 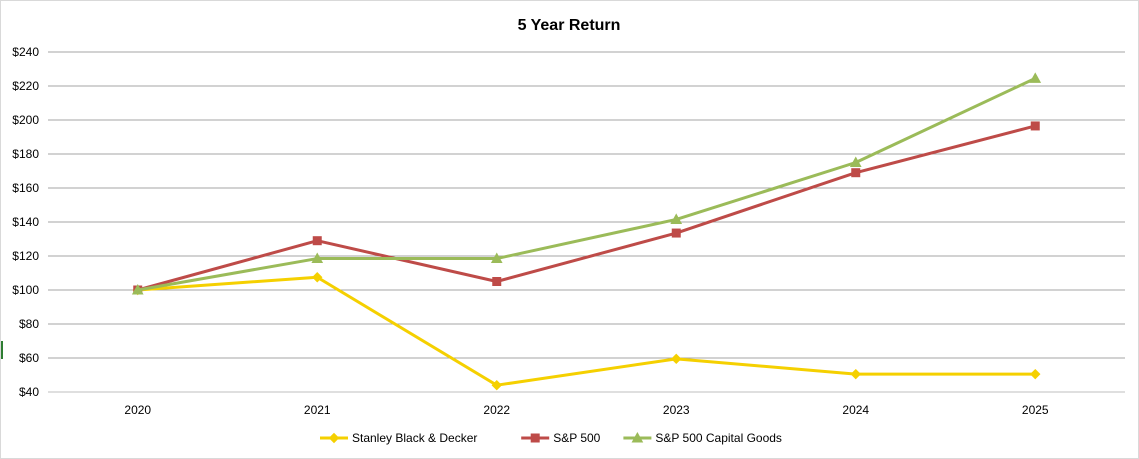 What do you see at coordinates (25, 86) in the screenshot?
I see `y-tick-label: $220` at bounding box center [25, 86].